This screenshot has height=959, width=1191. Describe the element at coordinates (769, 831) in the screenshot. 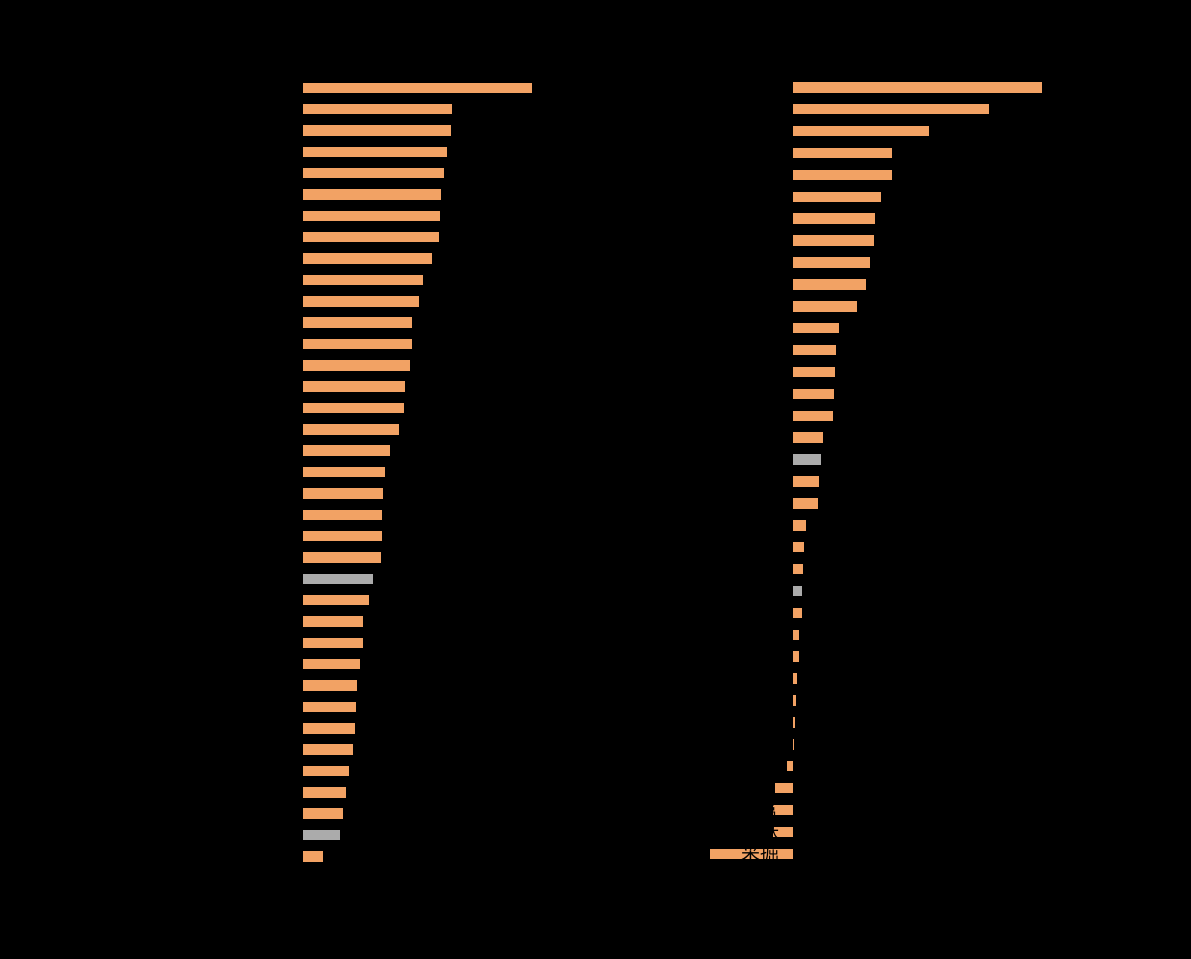

I see `category-label-fragment: 铁` at that location.